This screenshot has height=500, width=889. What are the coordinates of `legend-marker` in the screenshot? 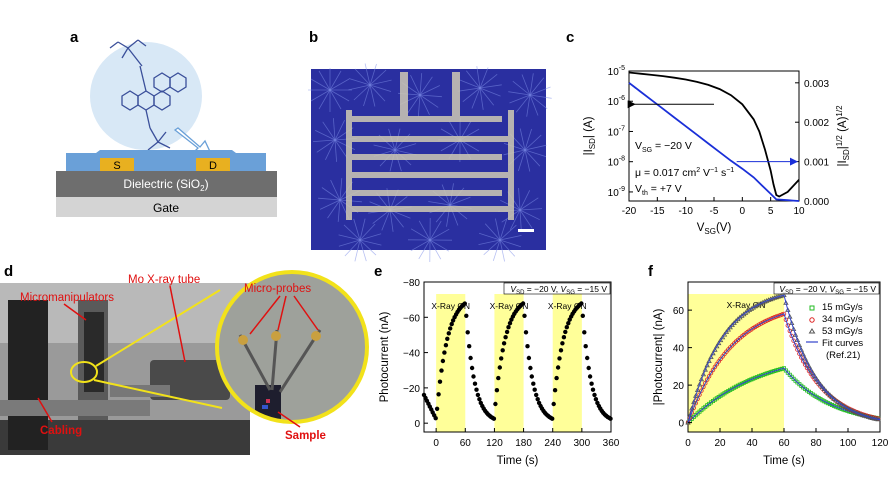 It's located at (812, 331).